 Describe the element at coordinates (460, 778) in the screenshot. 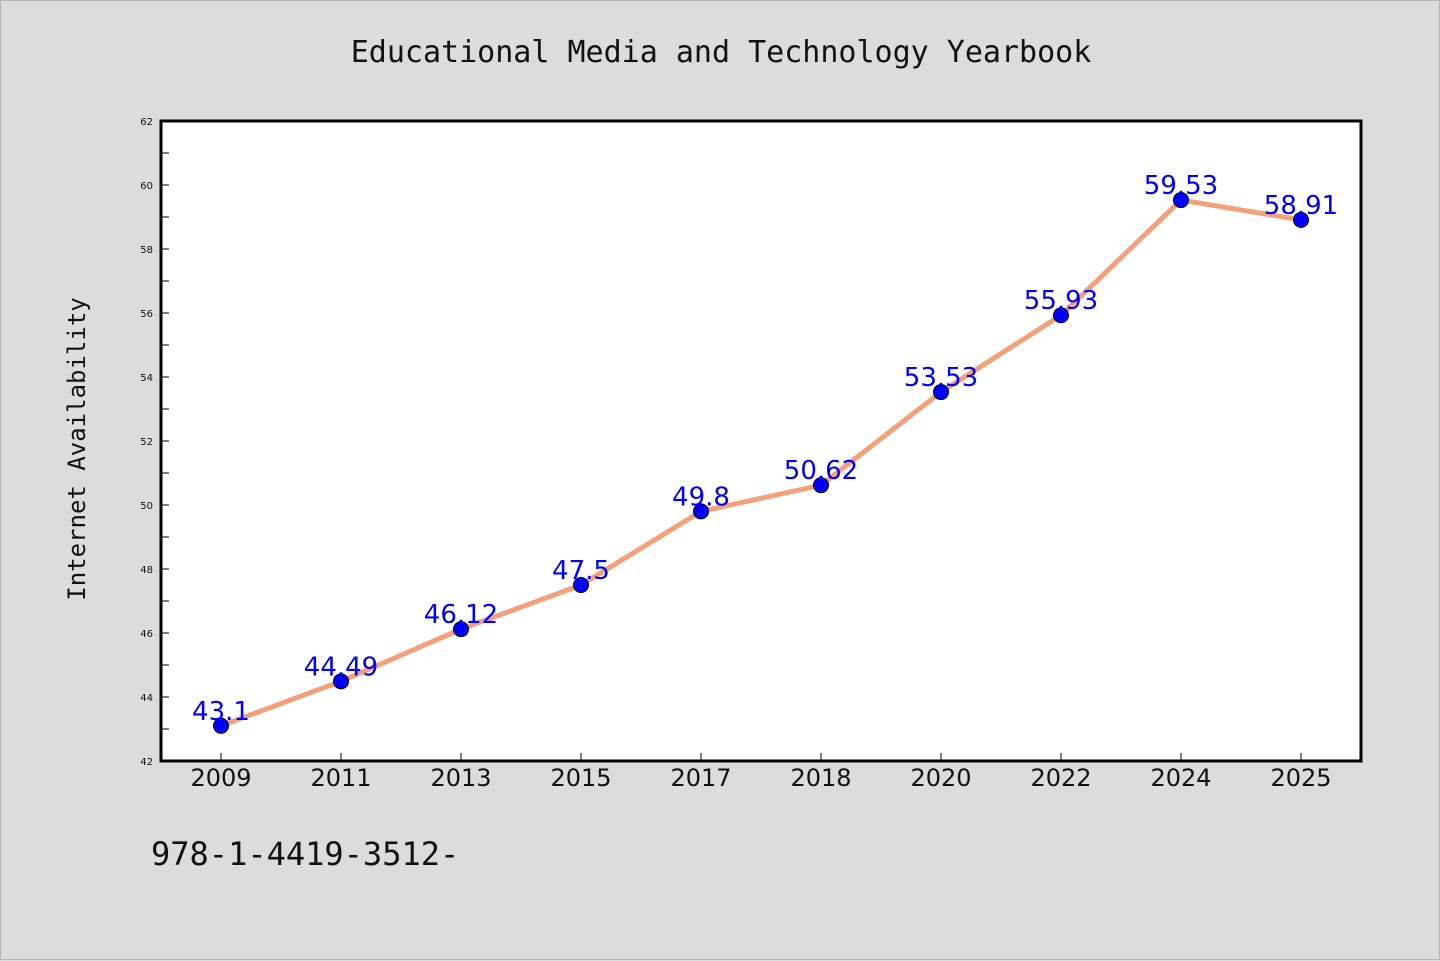

I see `x-tick-label: 2013` at that location.